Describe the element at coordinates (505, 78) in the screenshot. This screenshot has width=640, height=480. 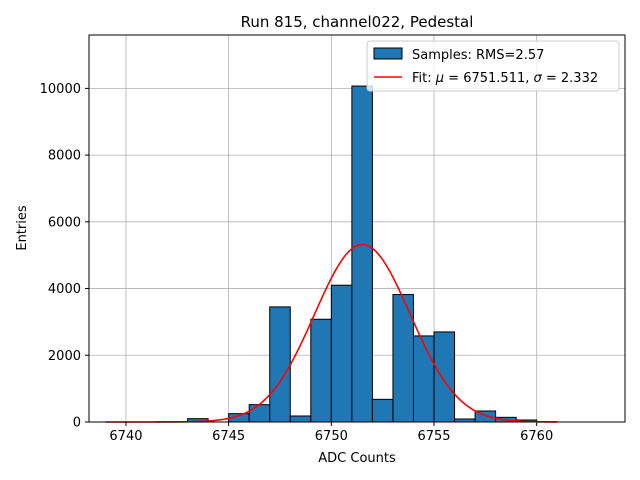
I see `legend-fit-label: Fit: μ = 6751.511, σ = 2.332` at that location.